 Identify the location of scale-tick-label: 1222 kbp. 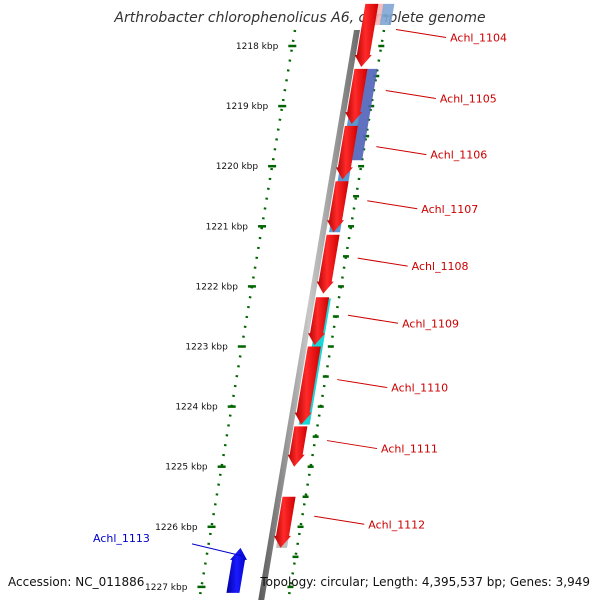
(217, 287).